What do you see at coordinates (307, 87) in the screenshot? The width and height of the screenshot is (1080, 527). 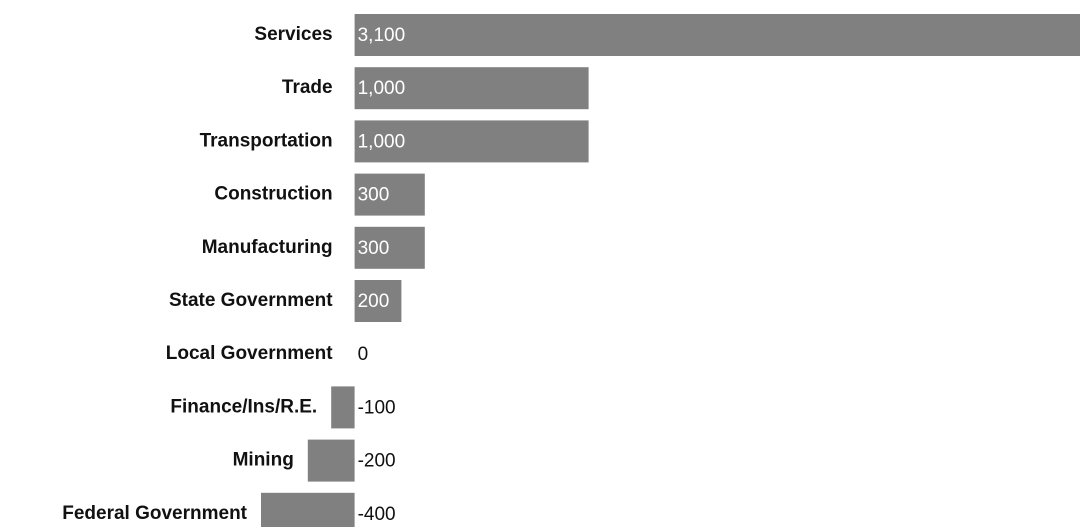 I see `category-label: Trade` at bounding box center [307, 87].